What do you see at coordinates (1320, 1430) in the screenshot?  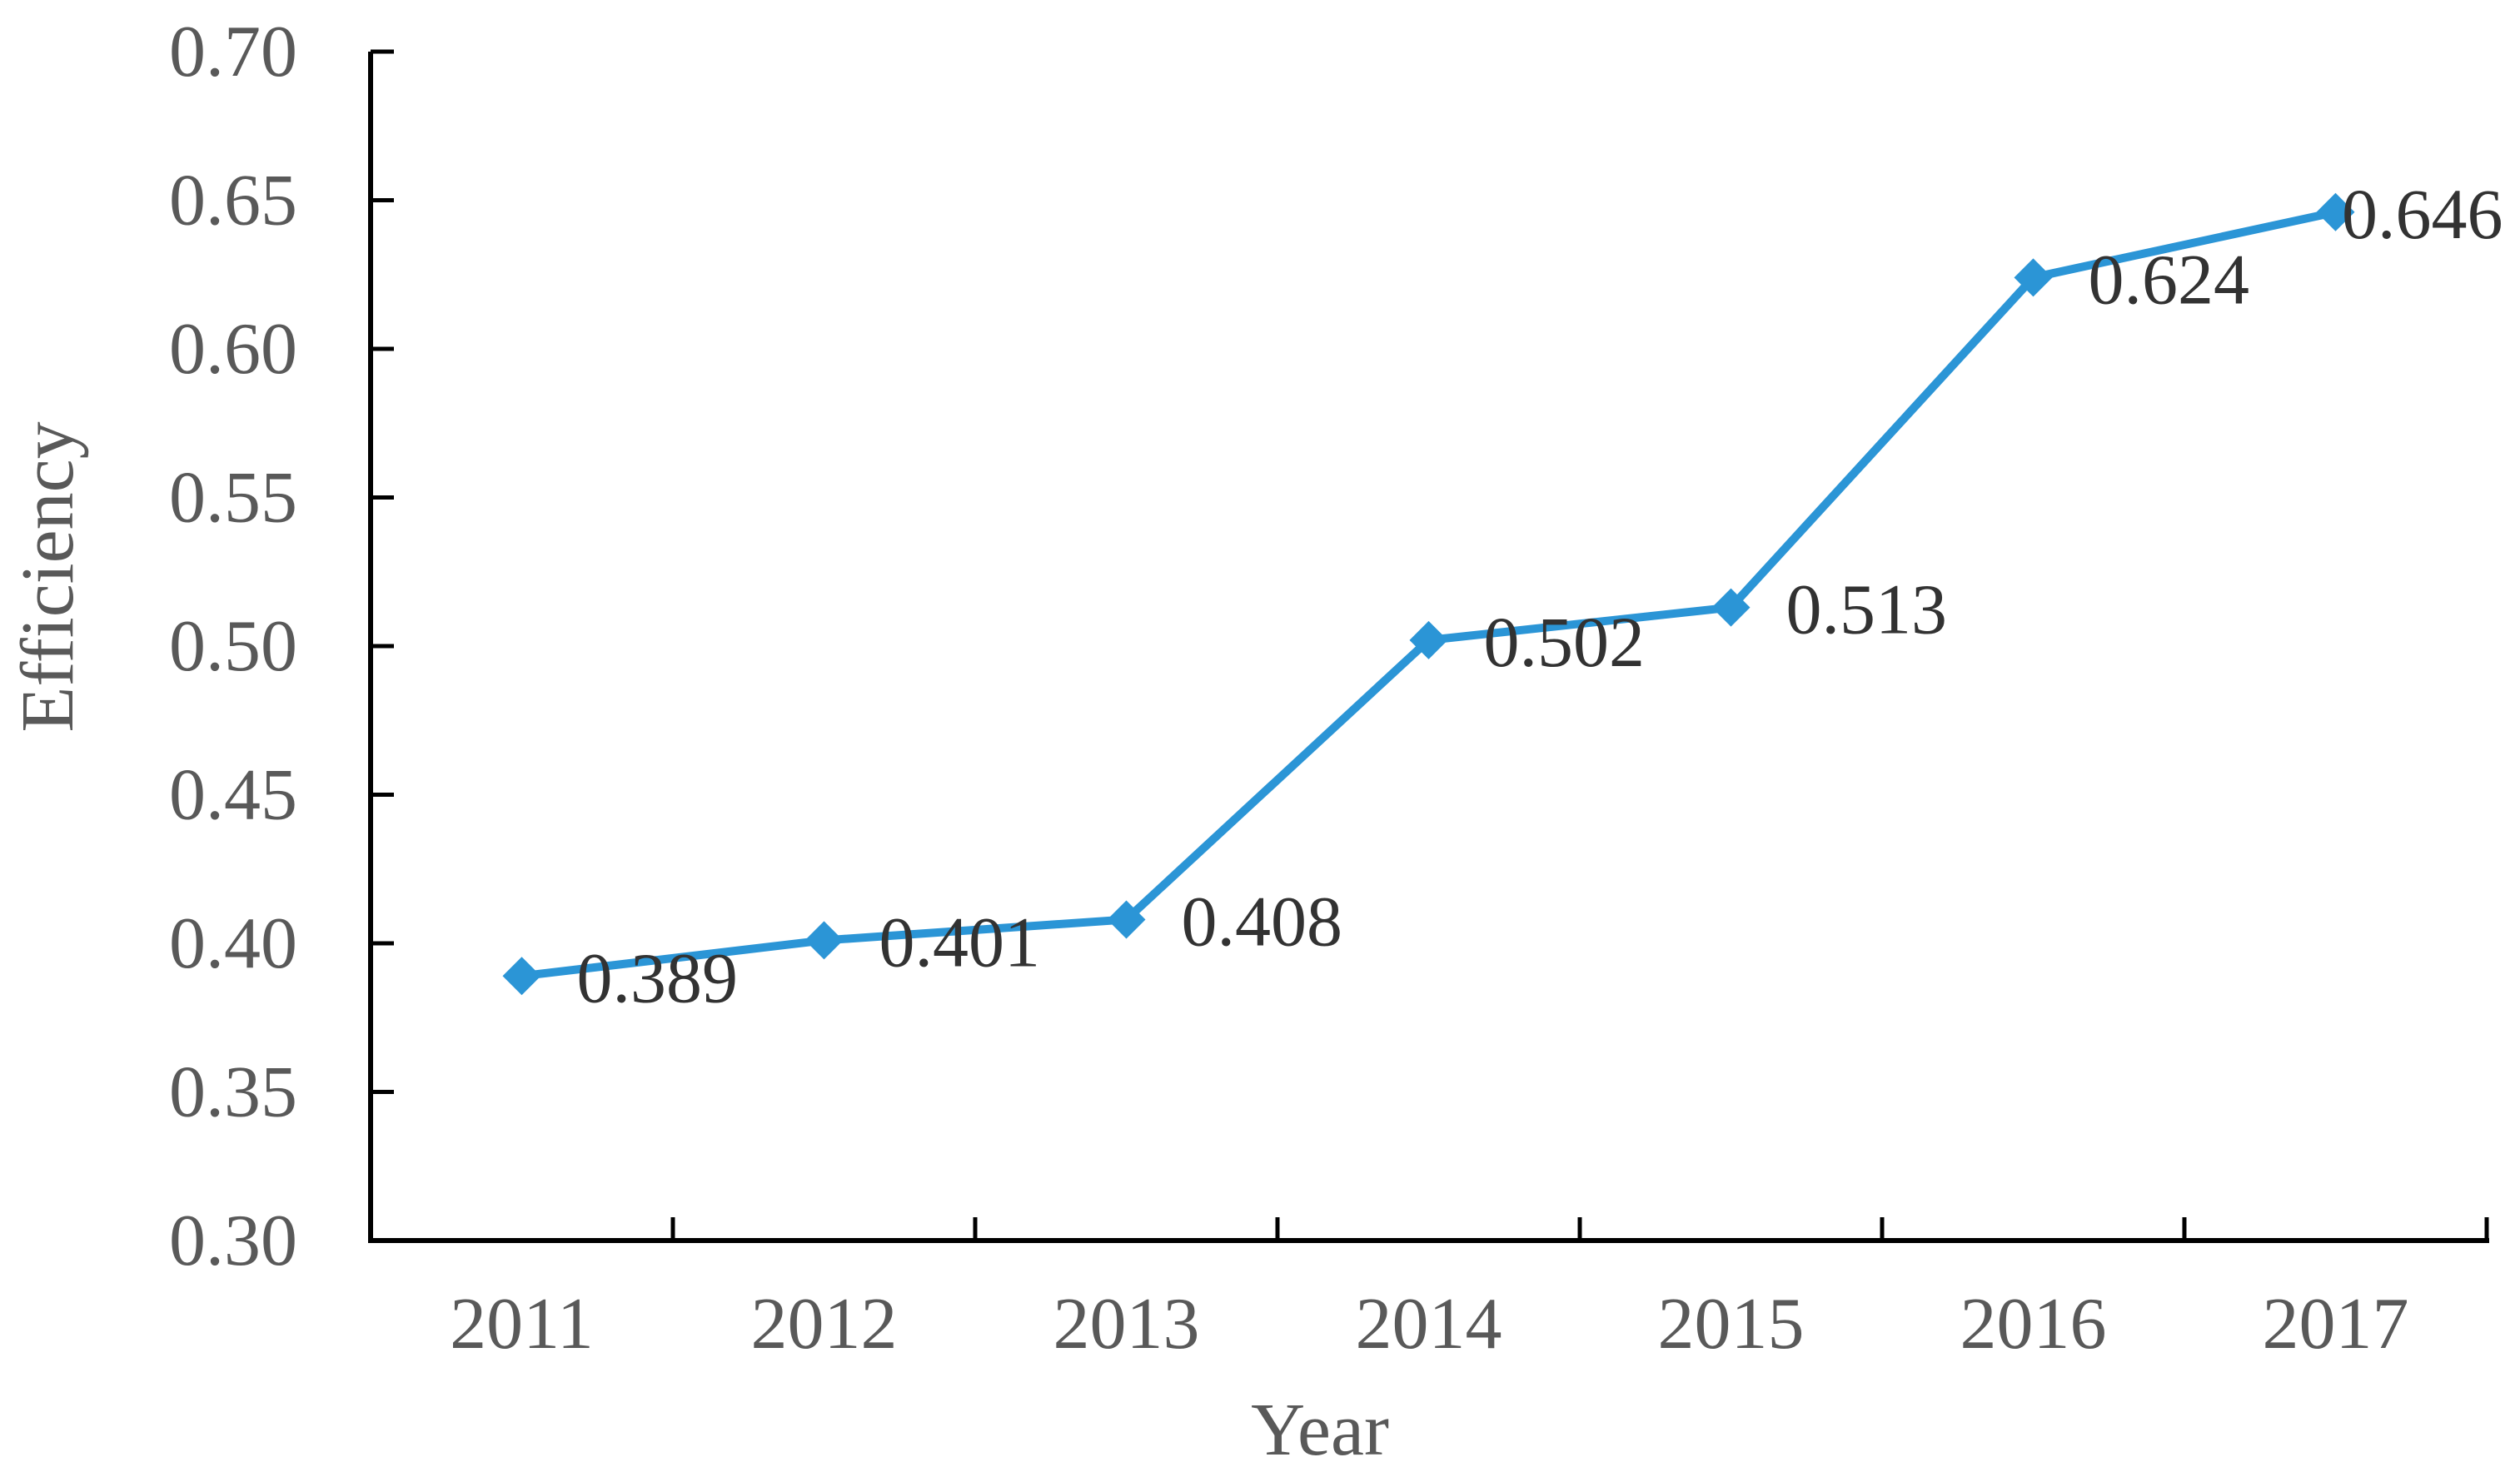 I see `x-axis-title: Year` at bounding box center [1320, 1430].